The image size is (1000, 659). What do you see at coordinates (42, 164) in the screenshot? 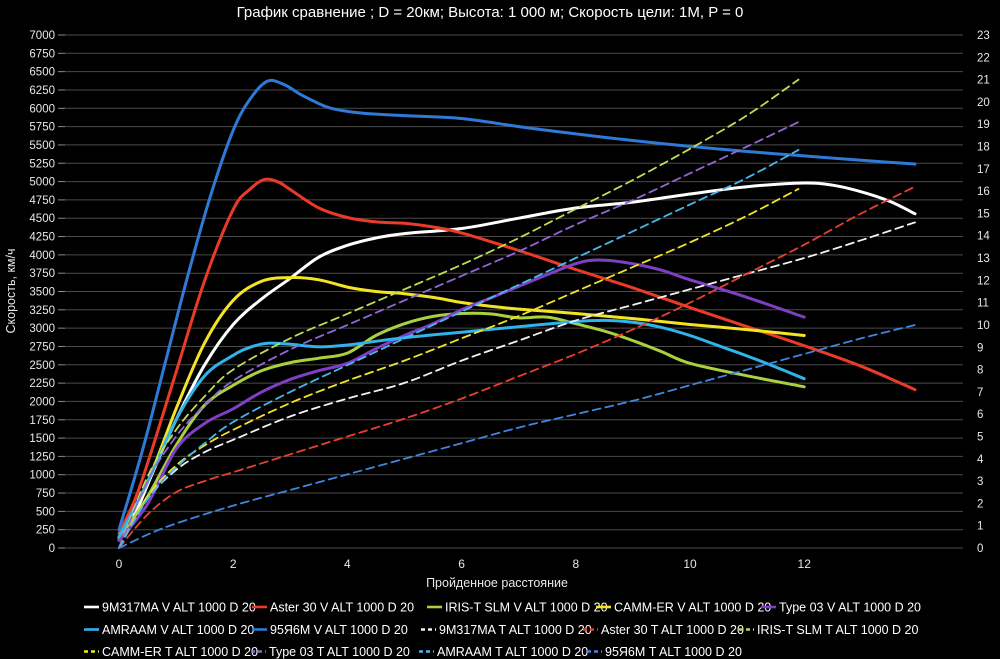
I see `left-axis-tick-label: 5250` at bounding box center [42, 164].